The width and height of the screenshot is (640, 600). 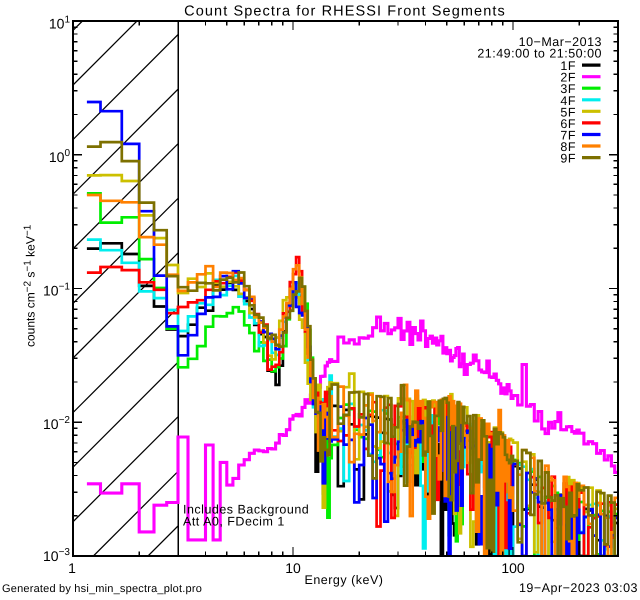 What do you see at coordinates (293, 568) in the screenshot?
I see `svg-text: 10` at bounding box center [293, 568].